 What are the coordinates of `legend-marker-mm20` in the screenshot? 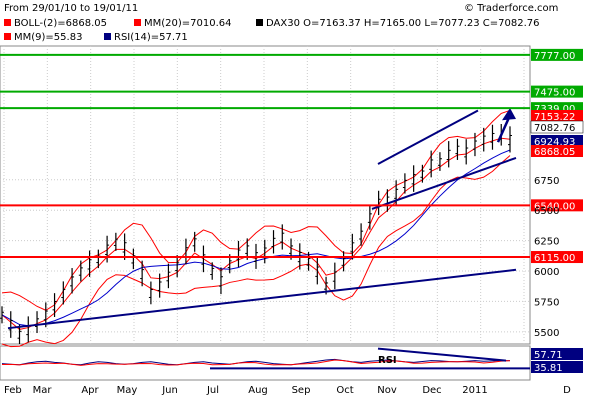 It's located at (137, 22).